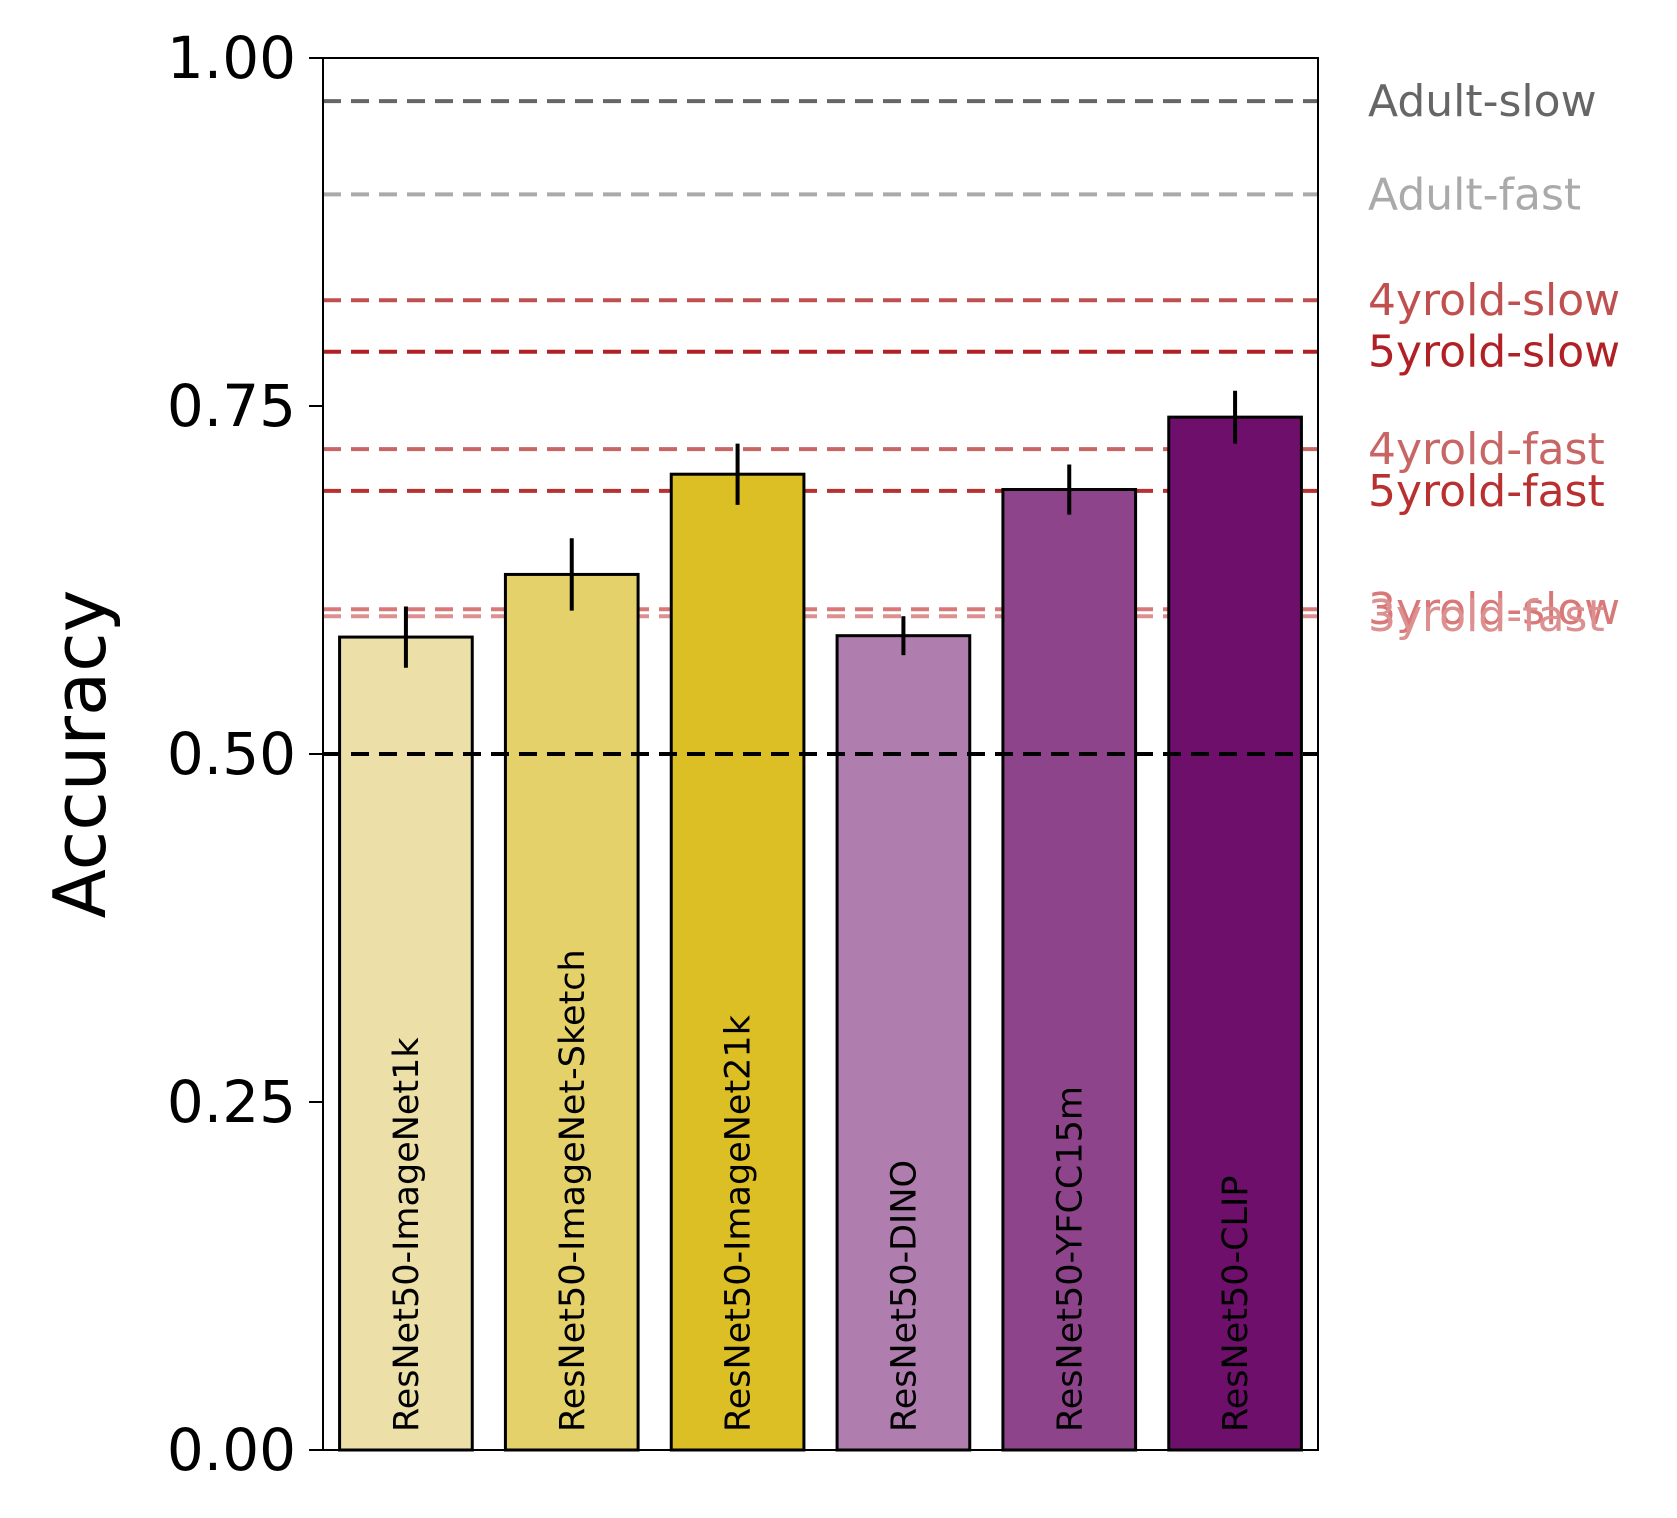 This screenshot has height=1518, width=1677. I want to click on bar-label: ResNet50-ImageNet1k, so click(407, 1234).